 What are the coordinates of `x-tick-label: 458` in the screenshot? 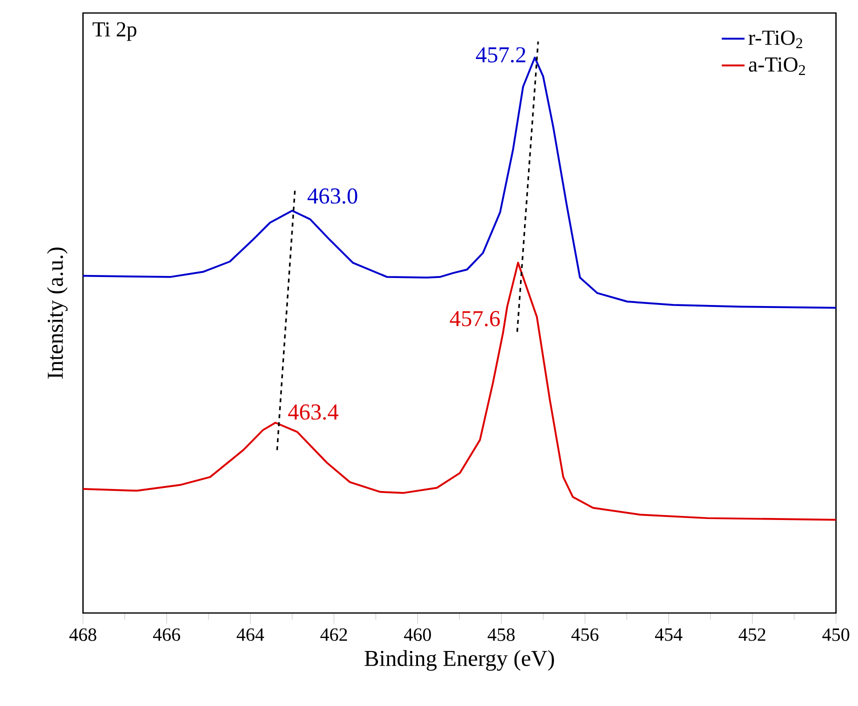 It's located at (501, 634).